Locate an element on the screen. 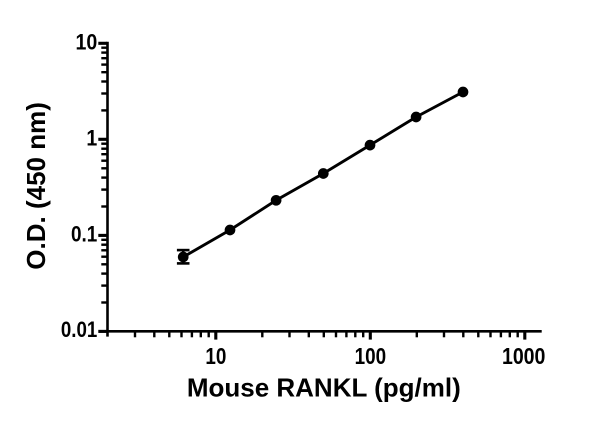  svg-text: O.D. (450 nm) is located at coordinates (36, 186).